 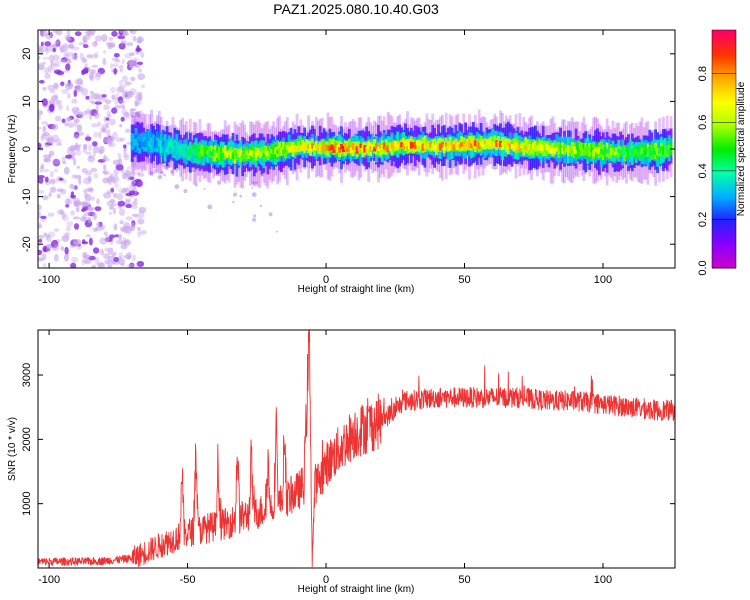 What do you see at coordinates (27, 54) in the screenshot?
I see `spectrogram-y-tick-label: 20` at bounding box center [27, 54].